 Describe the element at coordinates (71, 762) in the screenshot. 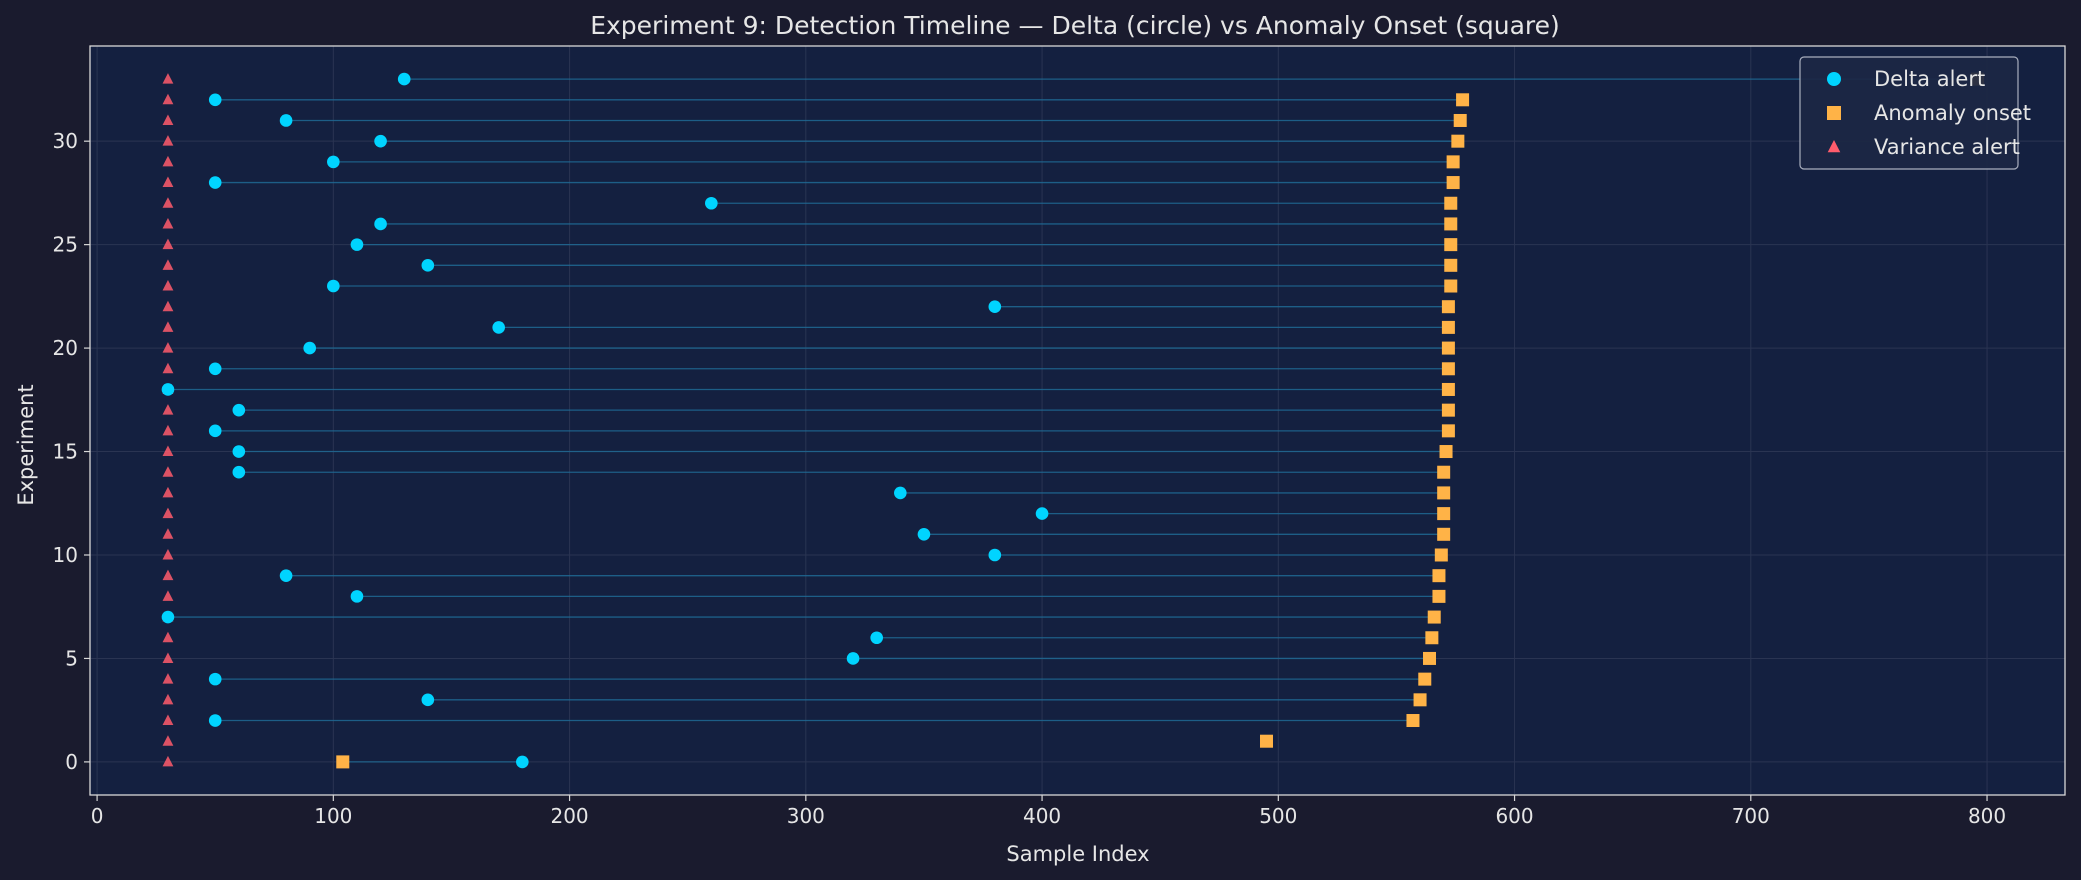

I see `y-tick-label: 0` at that location.